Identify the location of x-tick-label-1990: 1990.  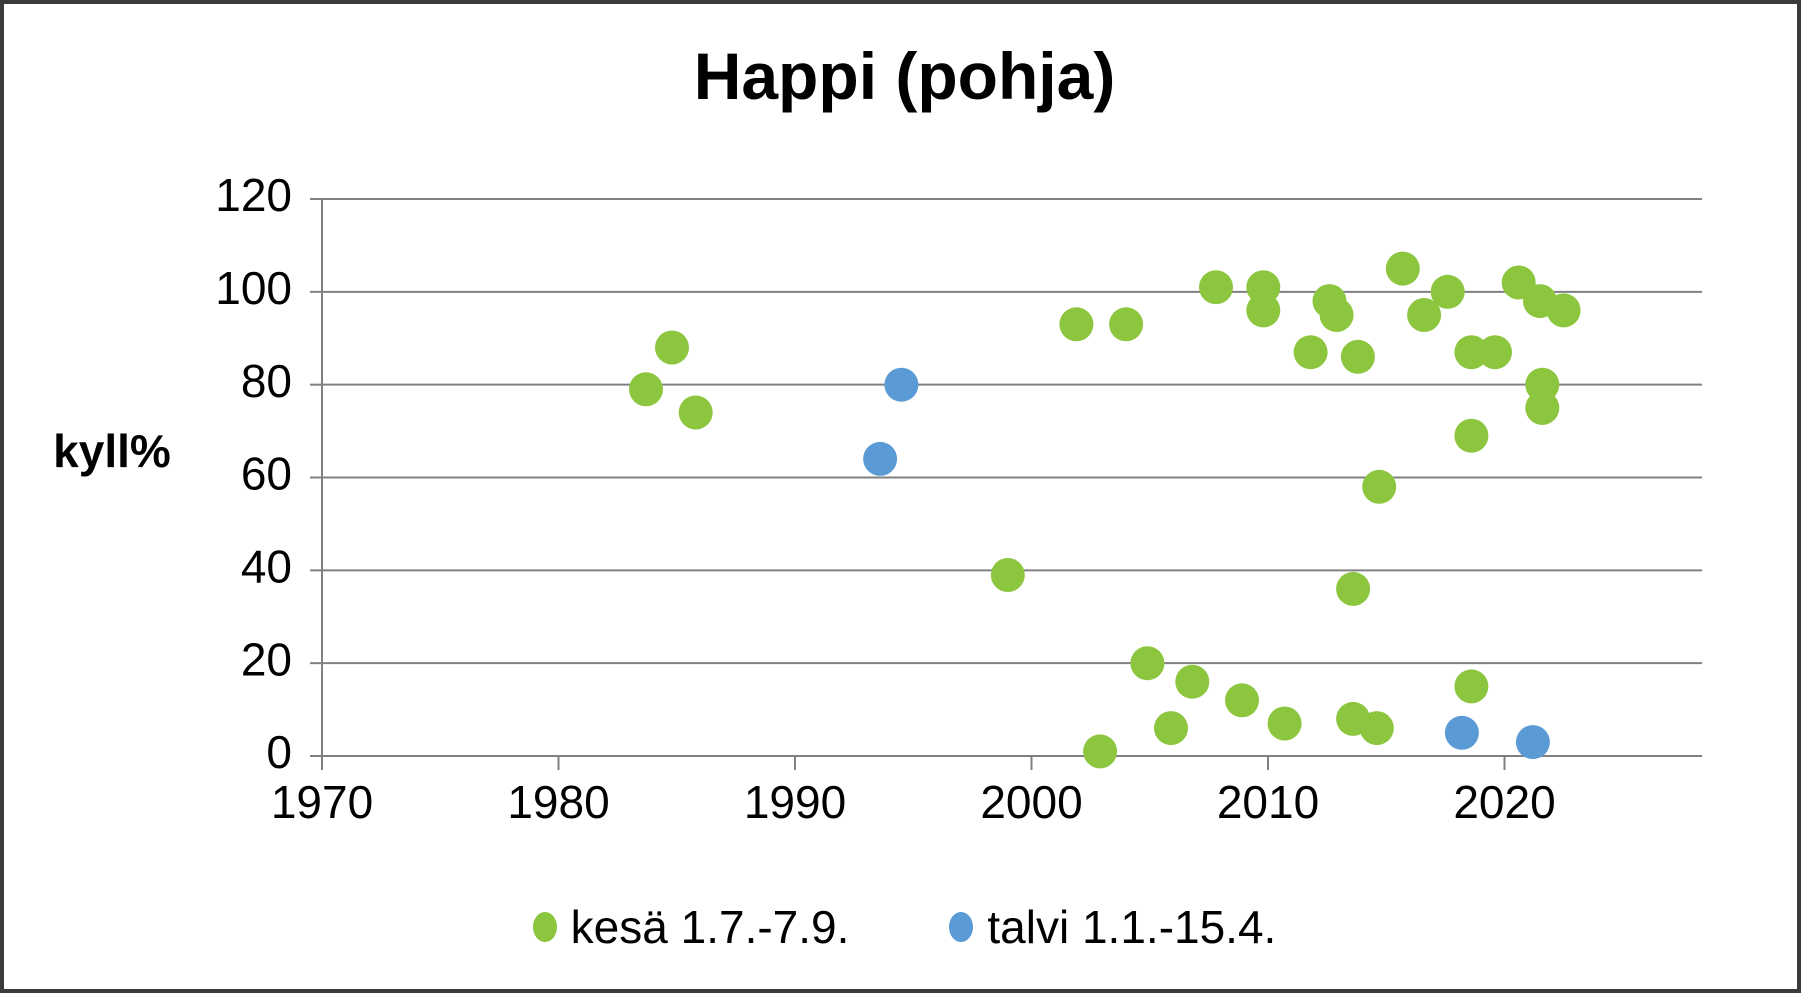
(795, 802).